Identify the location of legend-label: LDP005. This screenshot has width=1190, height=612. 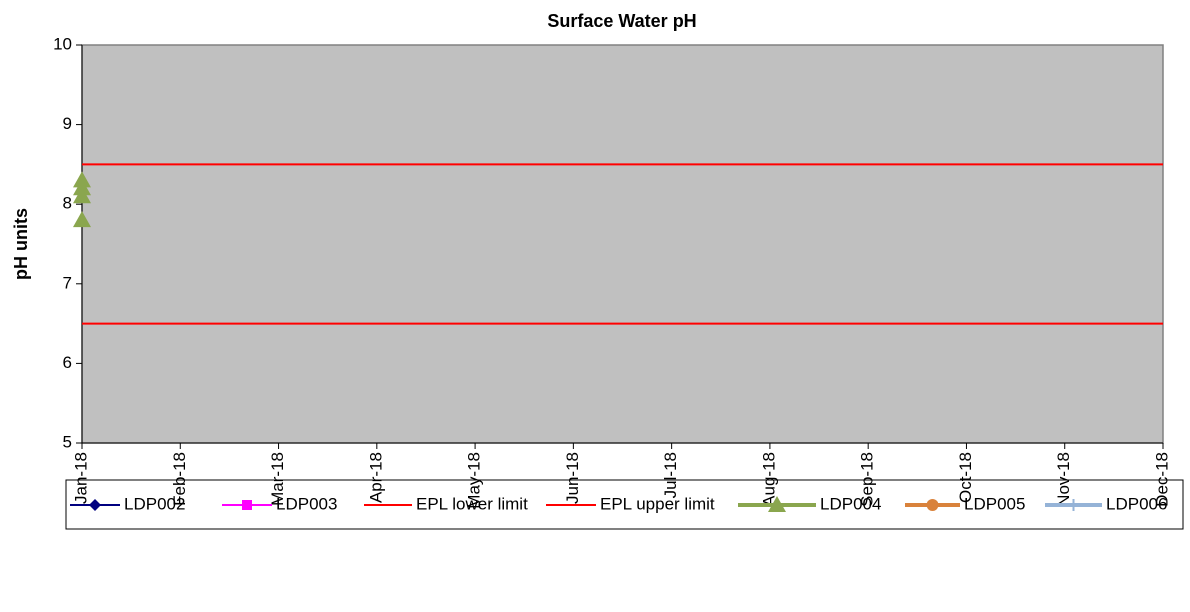
(994, 503).